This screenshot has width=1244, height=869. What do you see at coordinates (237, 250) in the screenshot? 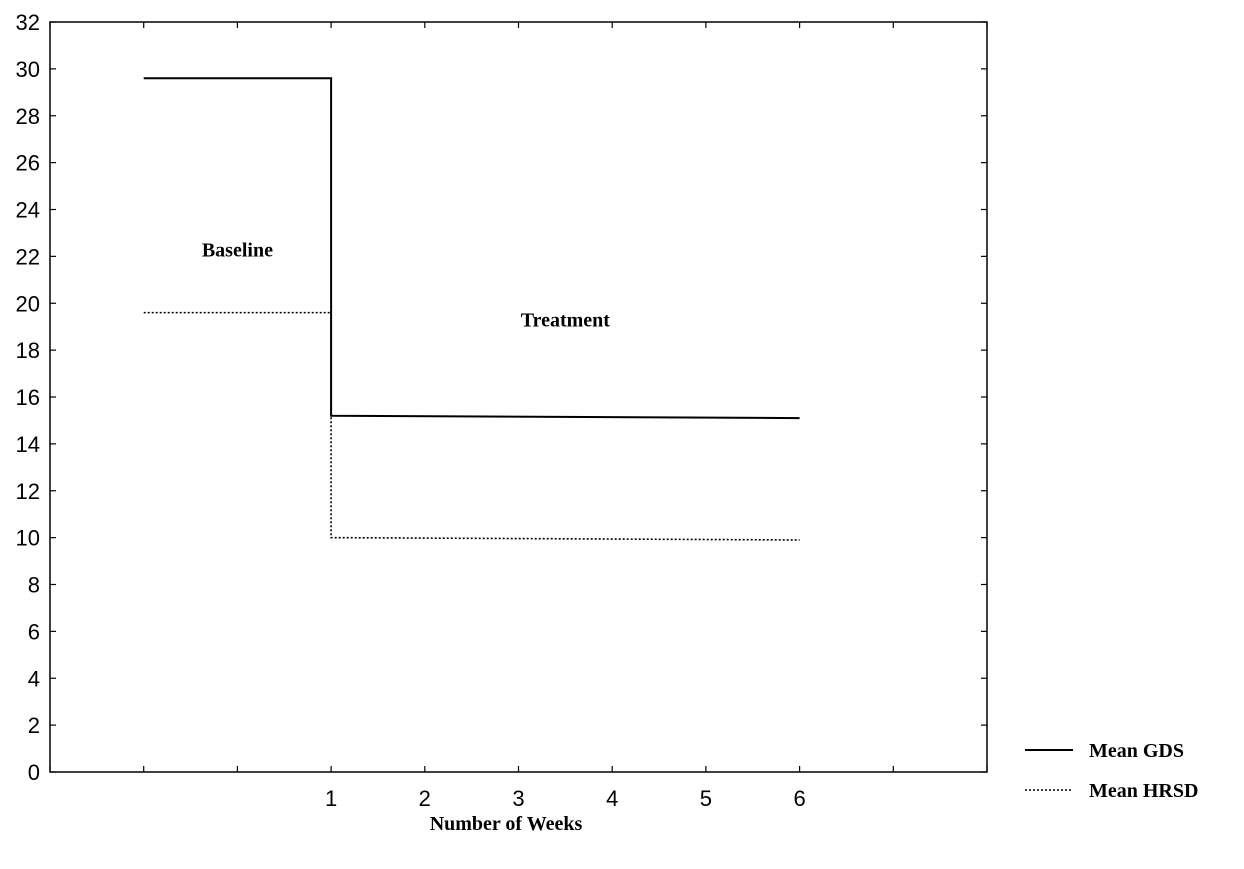
I see `annotation-baseline: Baseline` at bounding box center [237, 250].